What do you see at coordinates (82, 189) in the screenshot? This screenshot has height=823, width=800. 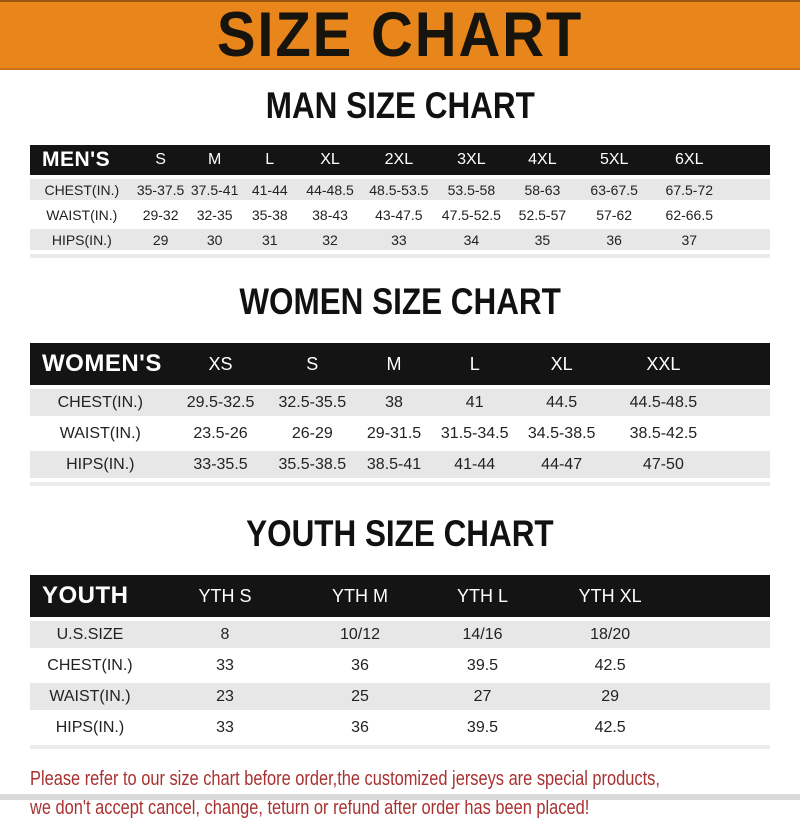 I see `row-label: CHEST(IN.)` at bounding box center [82, 189].